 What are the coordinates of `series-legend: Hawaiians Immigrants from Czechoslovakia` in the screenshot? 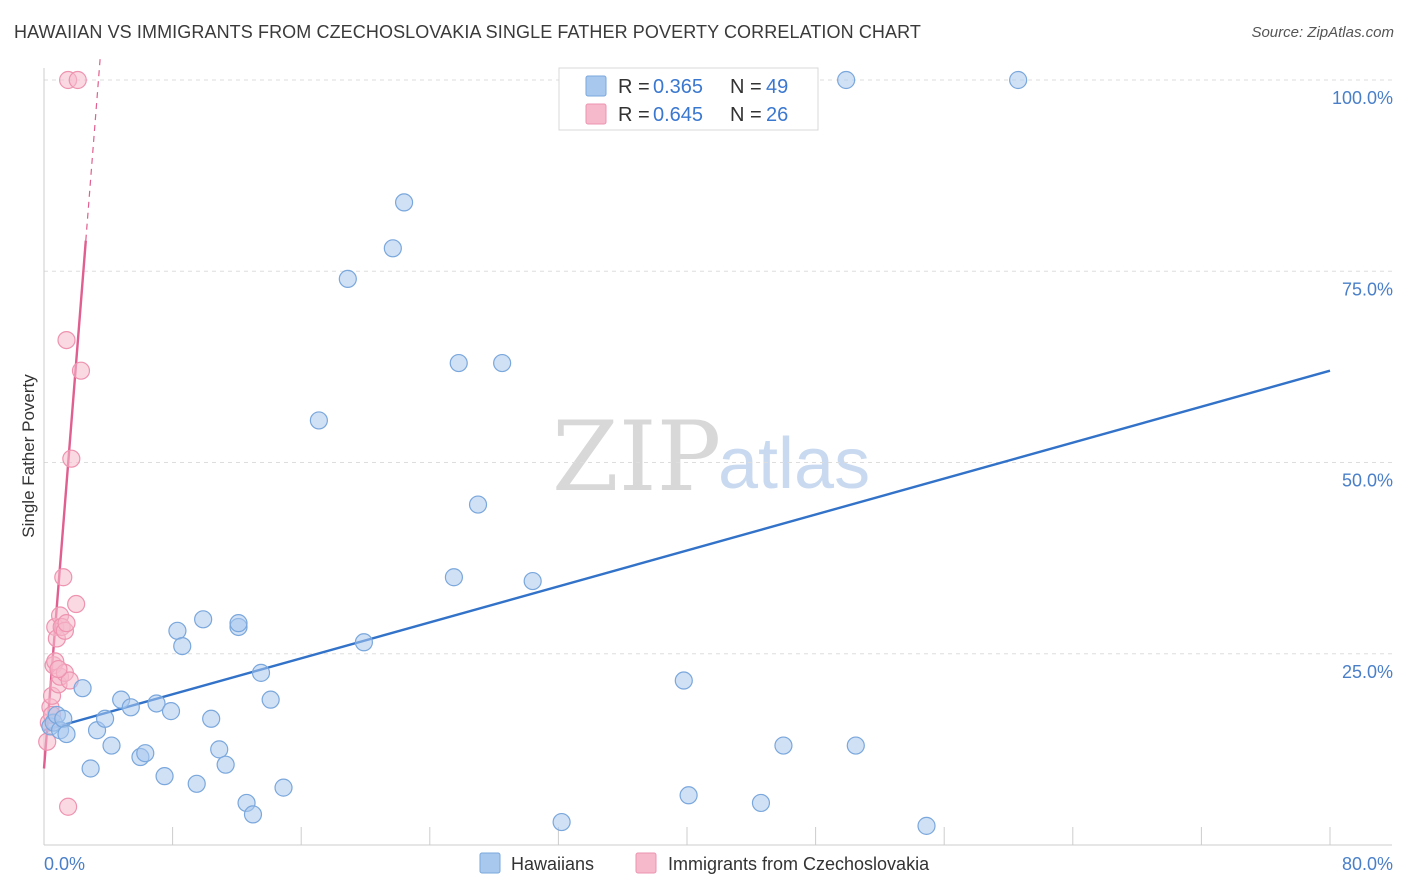 It's located at (704, 863).